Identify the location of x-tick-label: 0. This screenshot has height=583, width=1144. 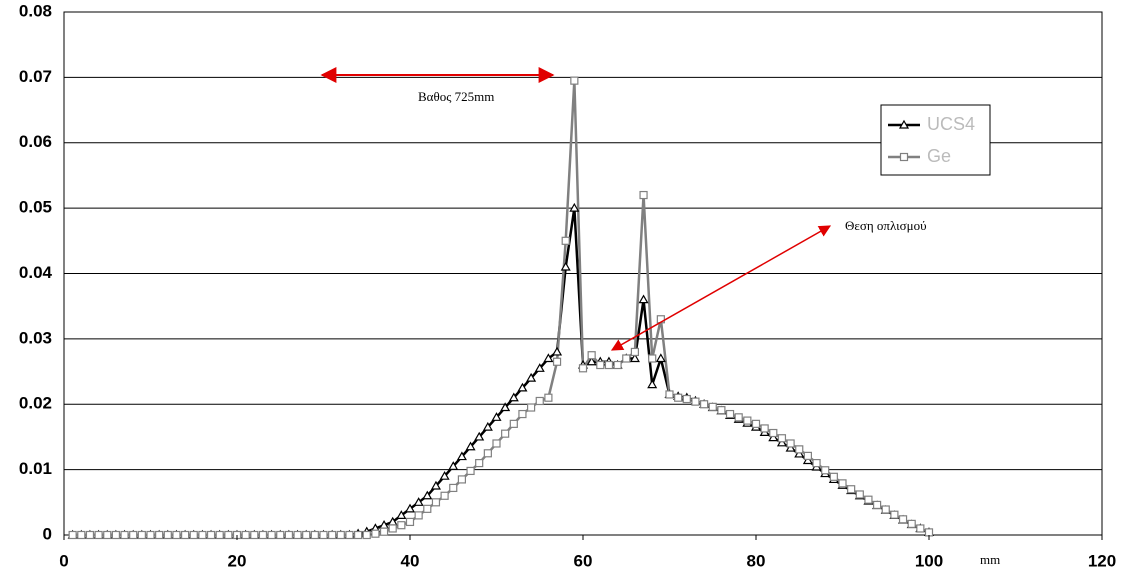
(63, 560).